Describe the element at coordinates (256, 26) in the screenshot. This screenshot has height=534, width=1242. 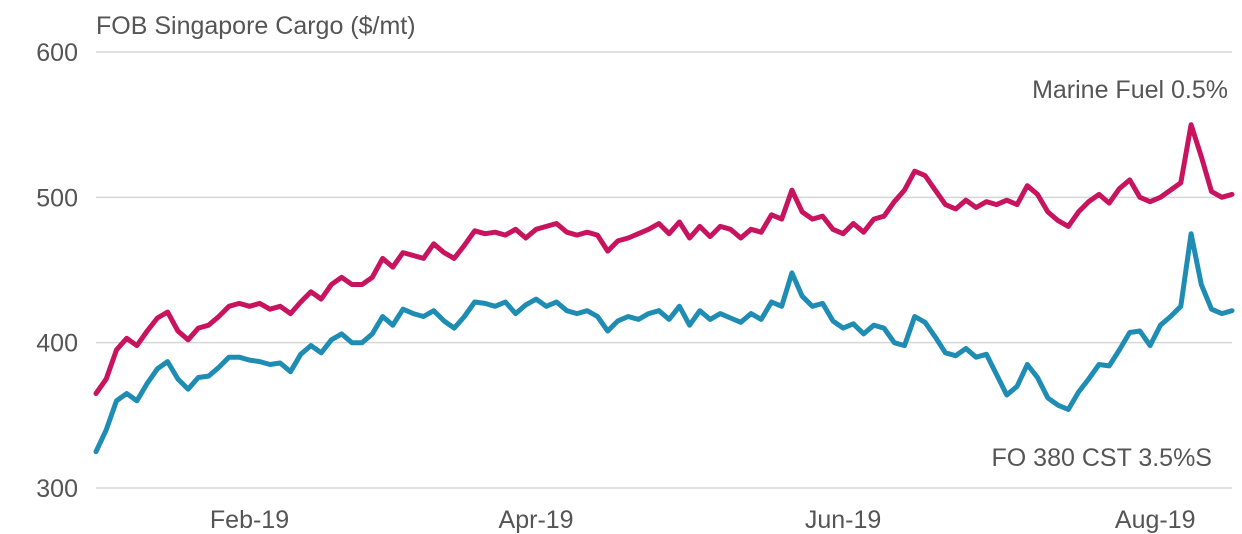
I see `y-axis-title: FOB Singapore Cargo ($/mt)` at that location.